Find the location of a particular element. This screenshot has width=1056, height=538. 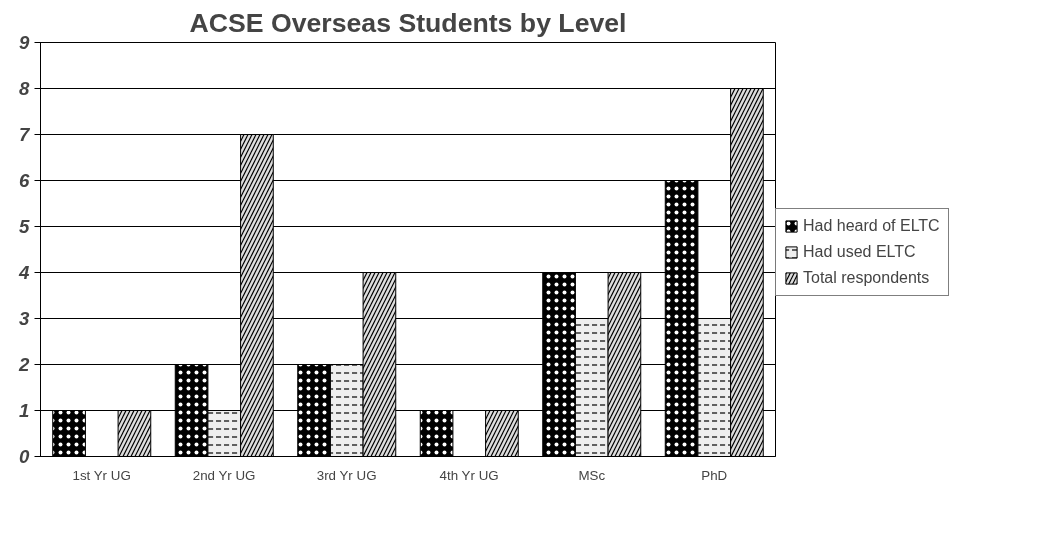

y-tick-label: 1 is located at coordinates (24, 410).